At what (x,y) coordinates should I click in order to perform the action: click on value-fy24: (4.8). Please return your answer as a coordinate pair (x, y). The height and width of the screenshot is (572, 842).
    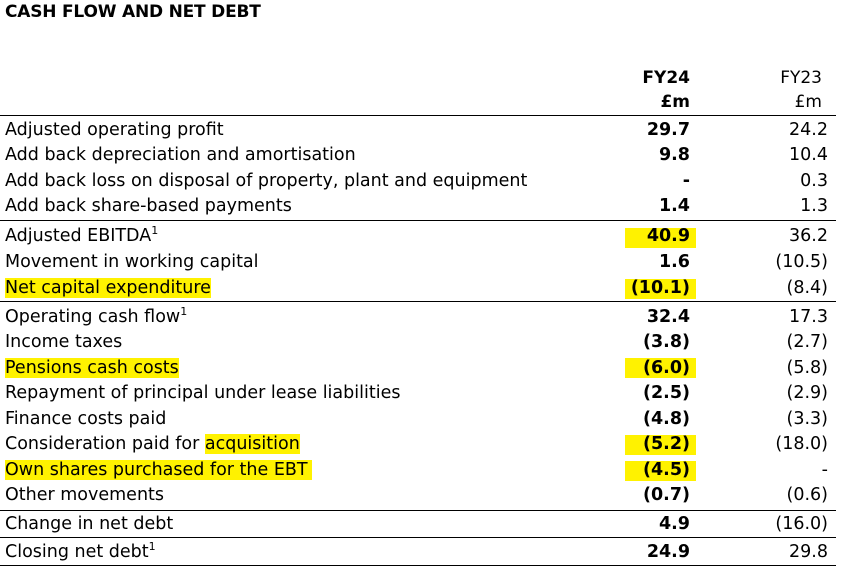
    Looking at the image, I should click on (666, 419).